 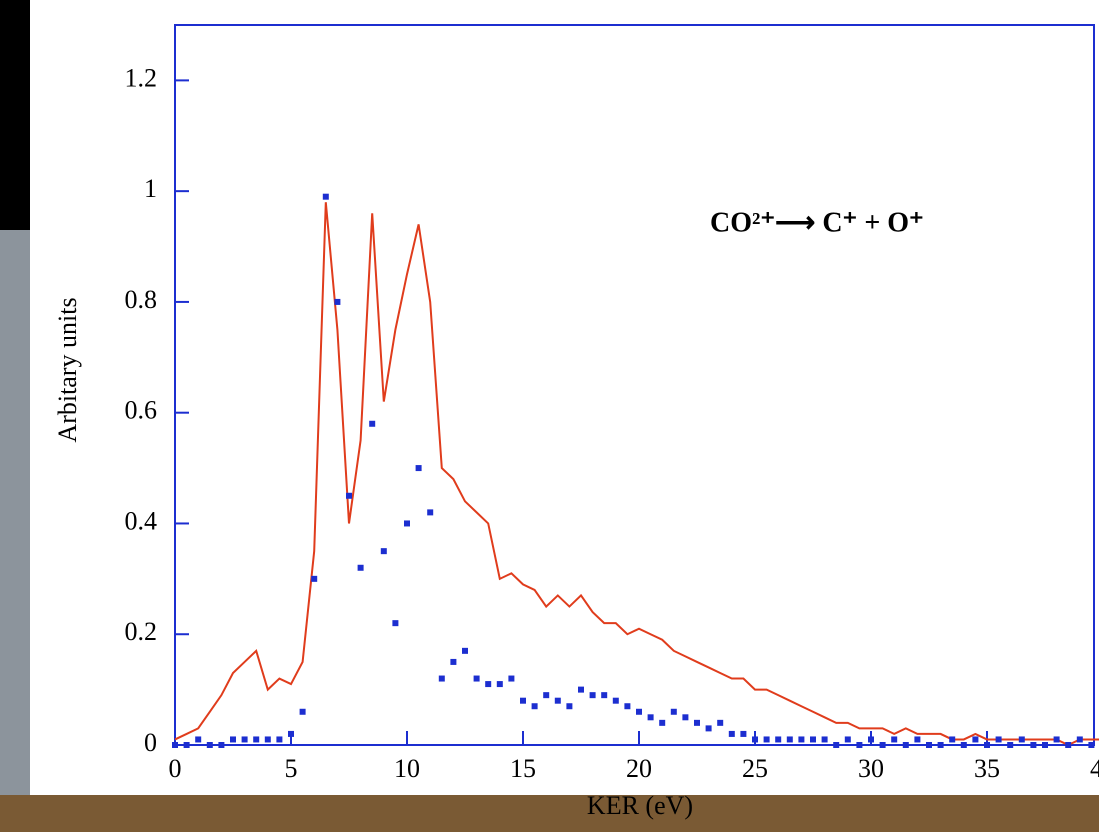 I want to click on x-tick-label: 30, so click(x=871, y=768).